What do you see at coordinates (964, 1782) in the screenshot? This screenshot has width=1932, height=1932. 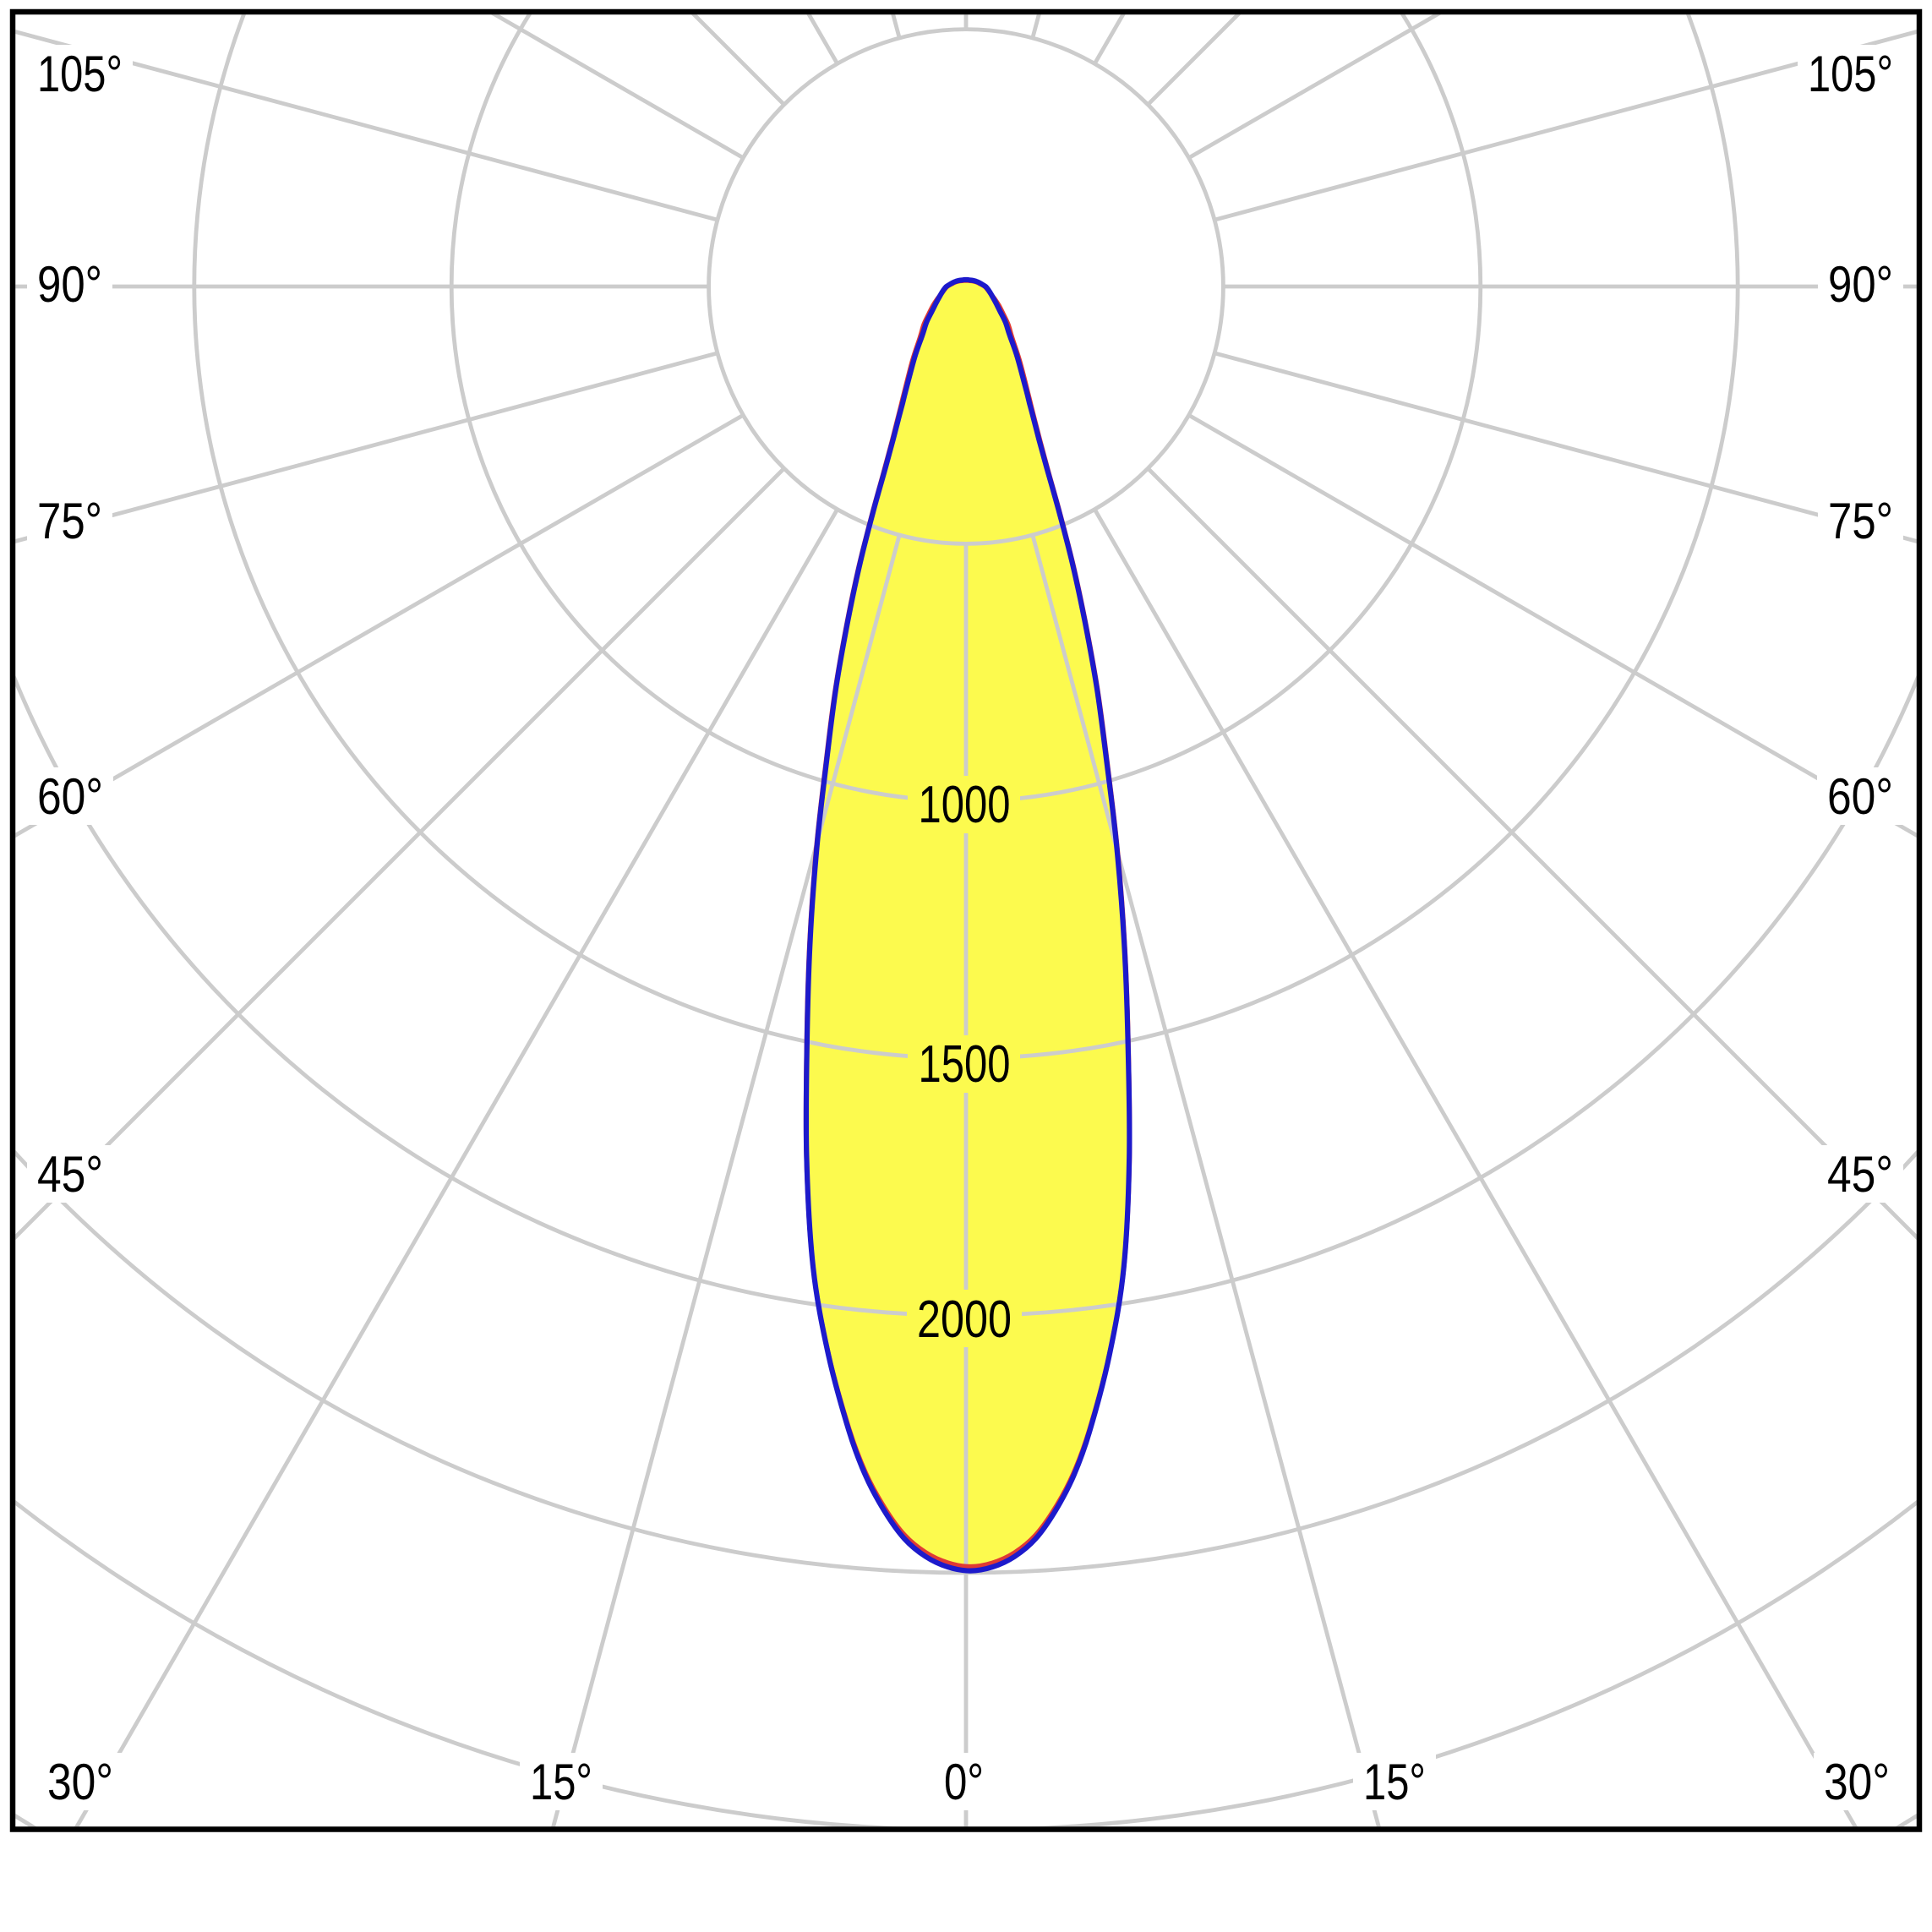 I see `svg-text: 0°` at bounding box center [964, 1782].